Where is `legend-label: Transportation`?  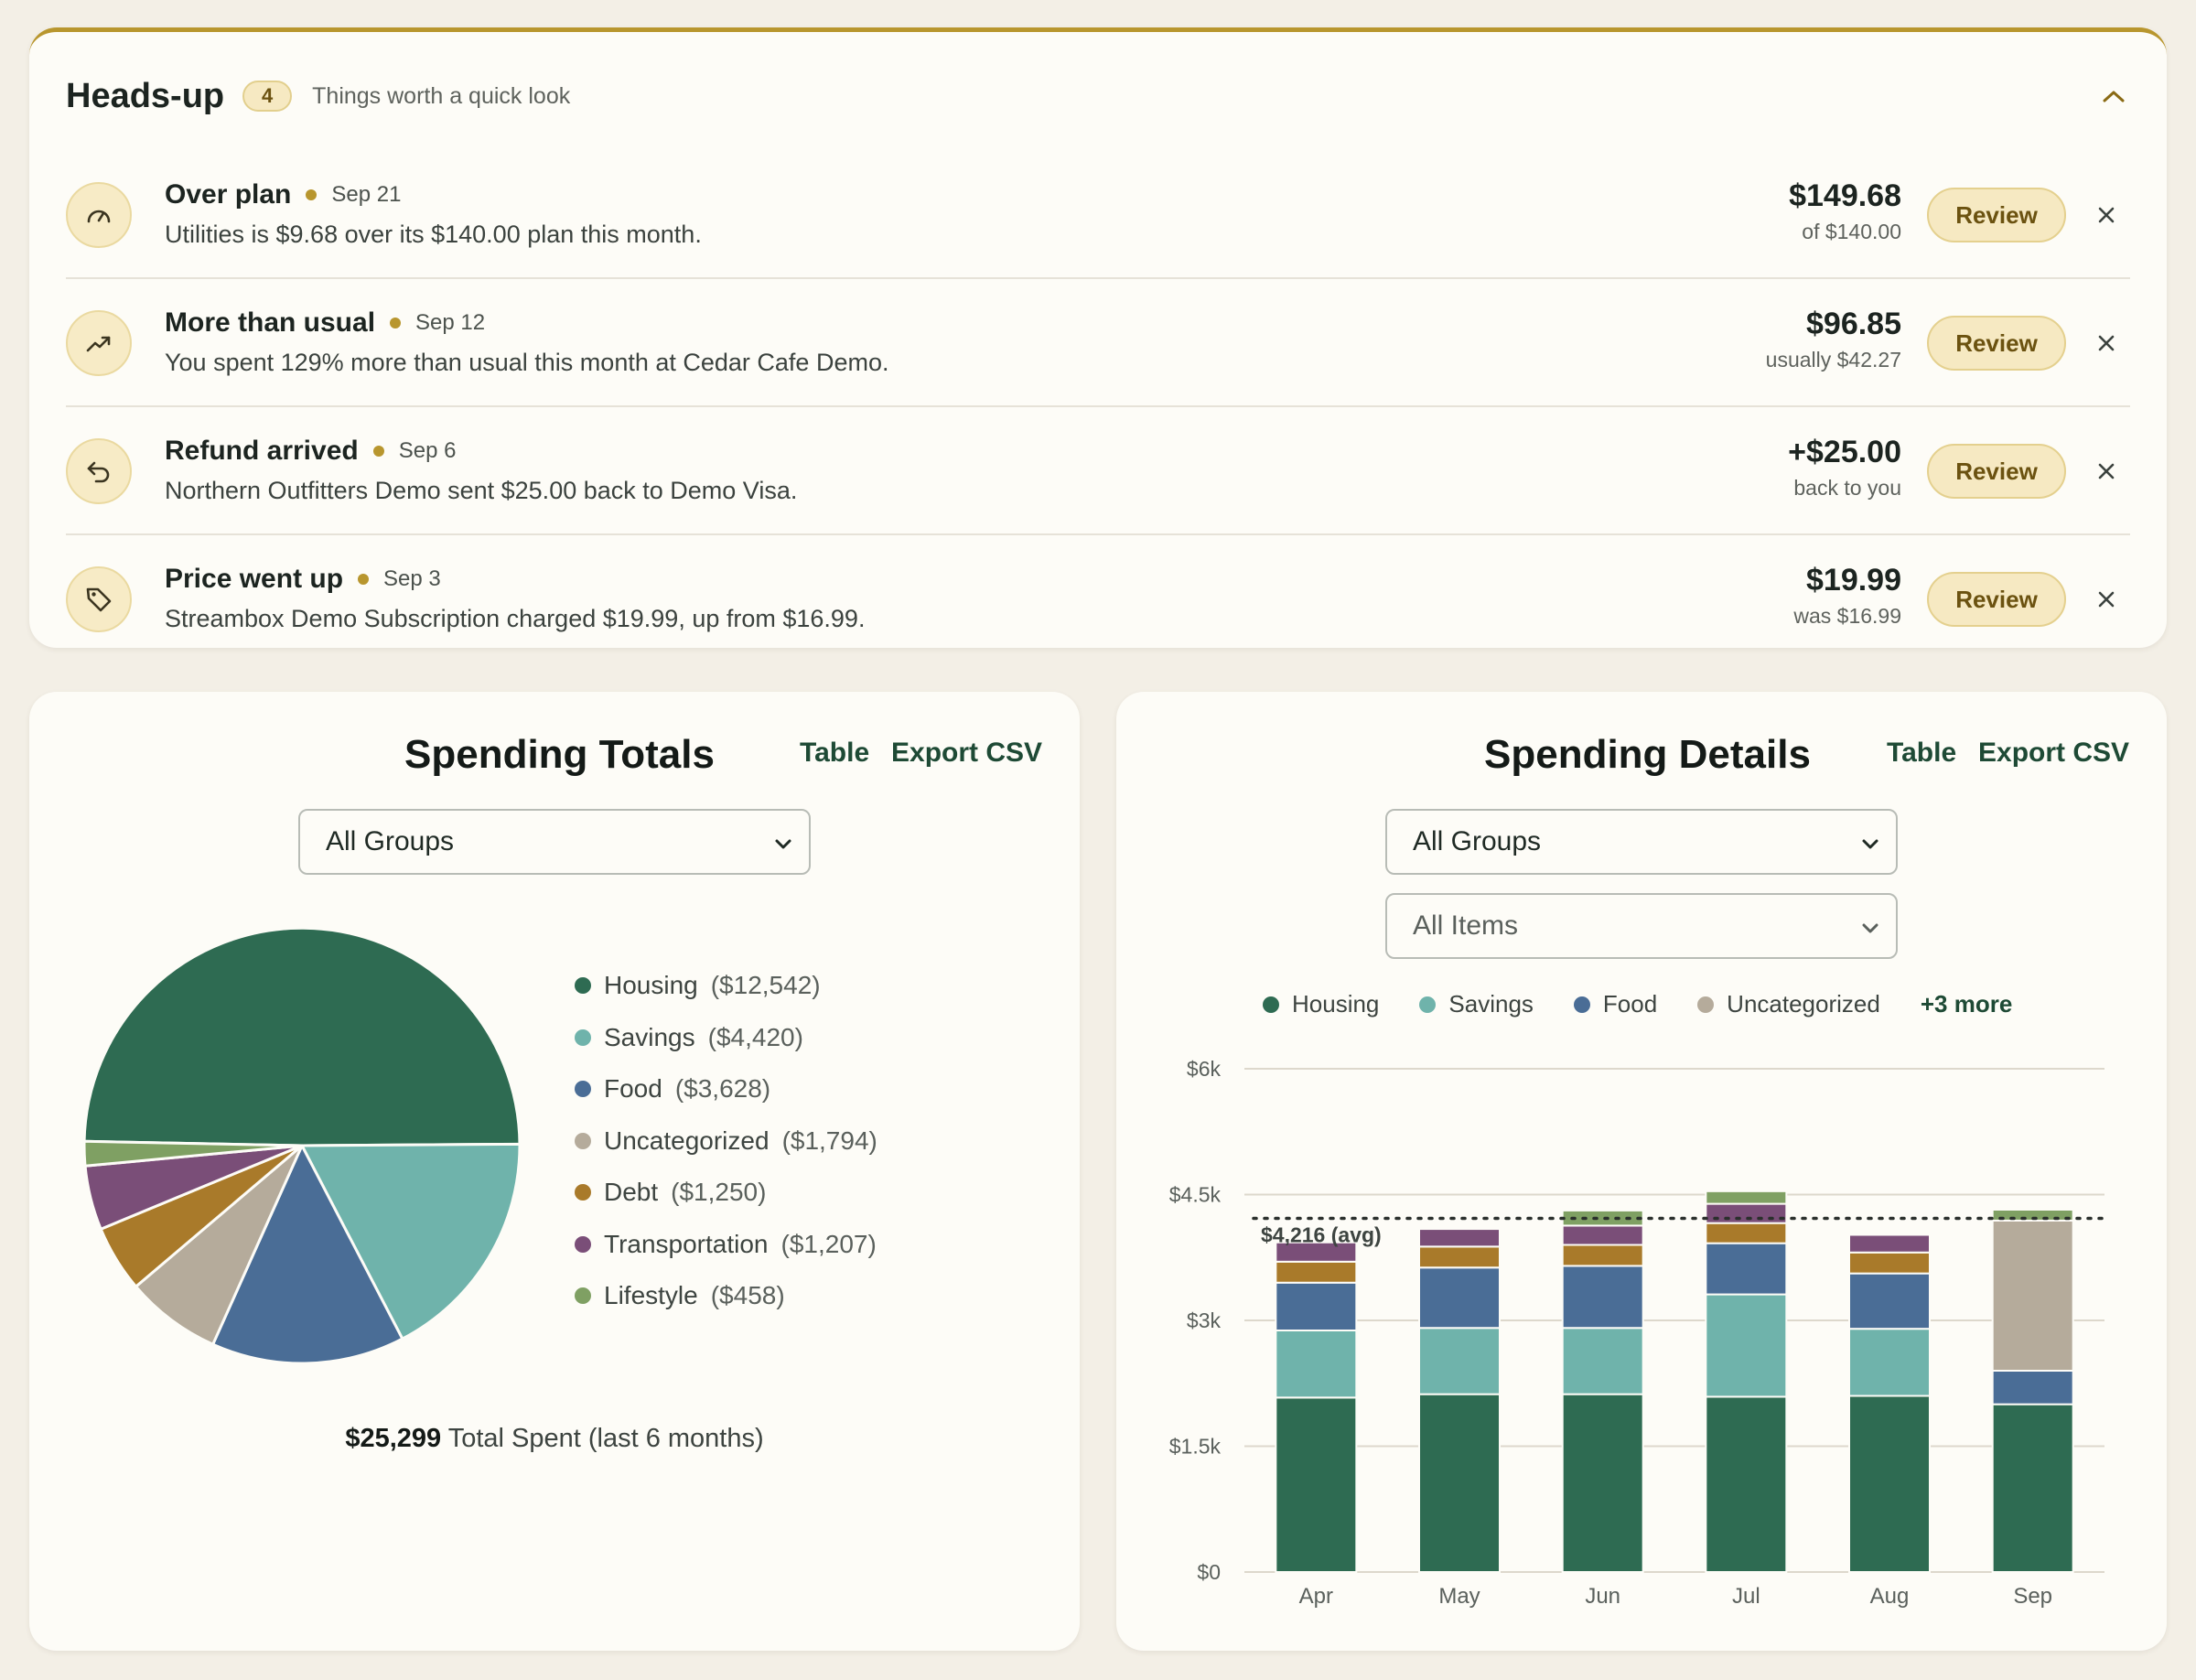
legend-label: Transportation is located at coordinates (687, 1243).